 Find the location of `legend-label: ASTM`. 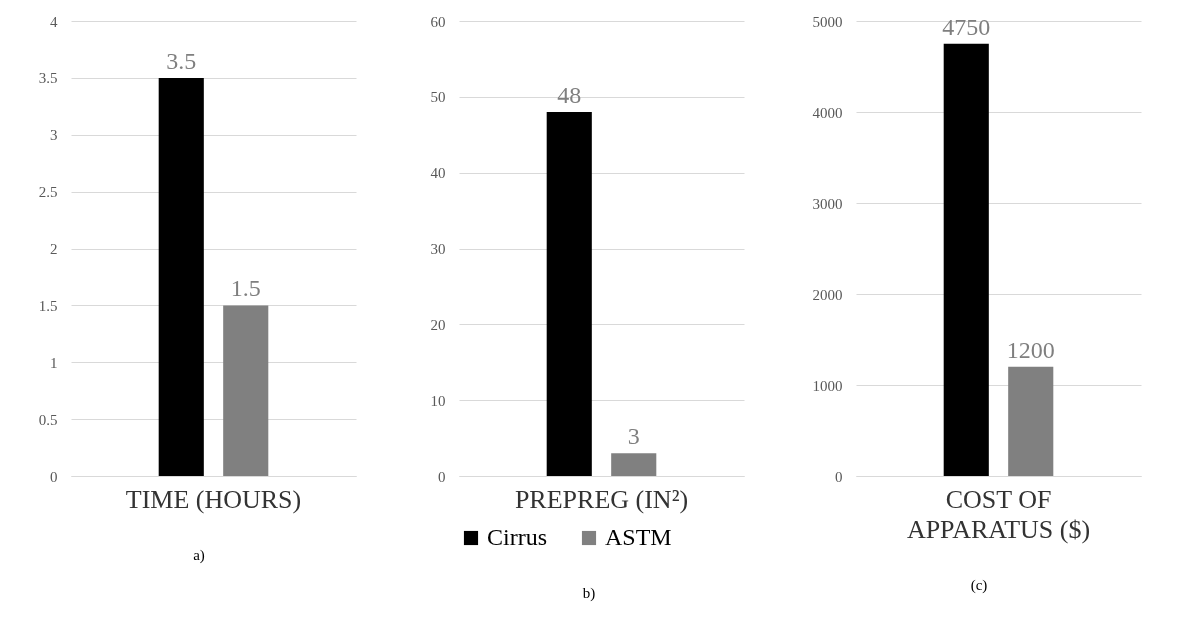

legend-label: ASTM is located at coordinates (638, 537).